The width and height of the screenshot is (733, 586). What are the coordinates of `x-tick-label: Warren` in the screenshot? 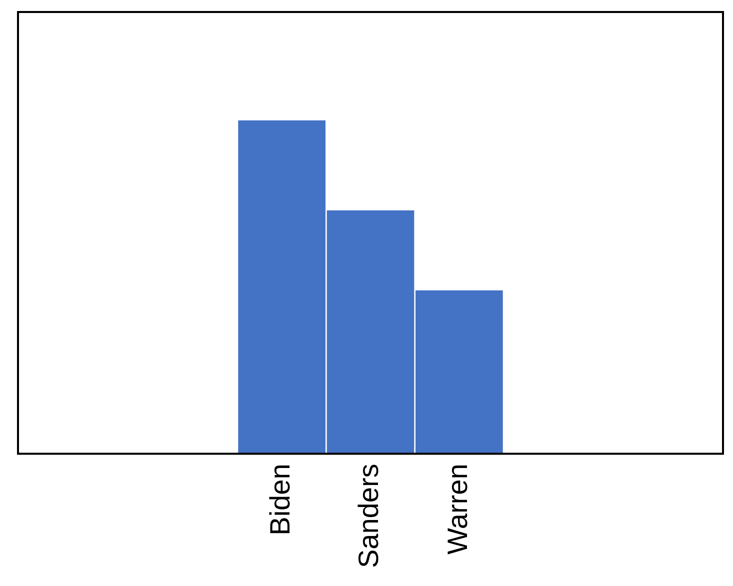 It's located at (457, 509).